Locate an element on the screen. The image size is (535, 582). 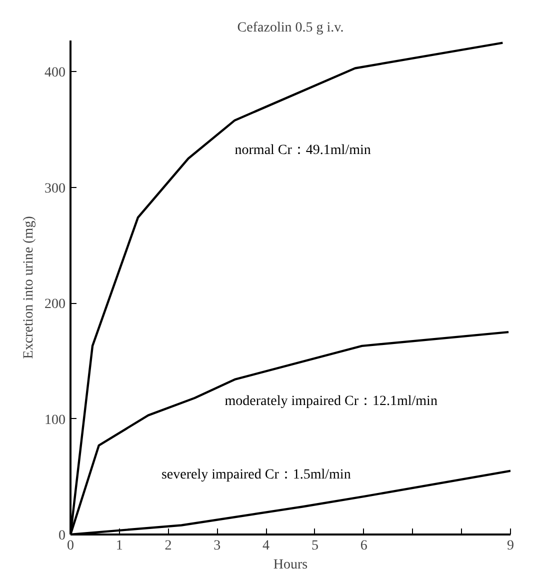
y-tick-label: 200 is located at coordinates (55, 304).